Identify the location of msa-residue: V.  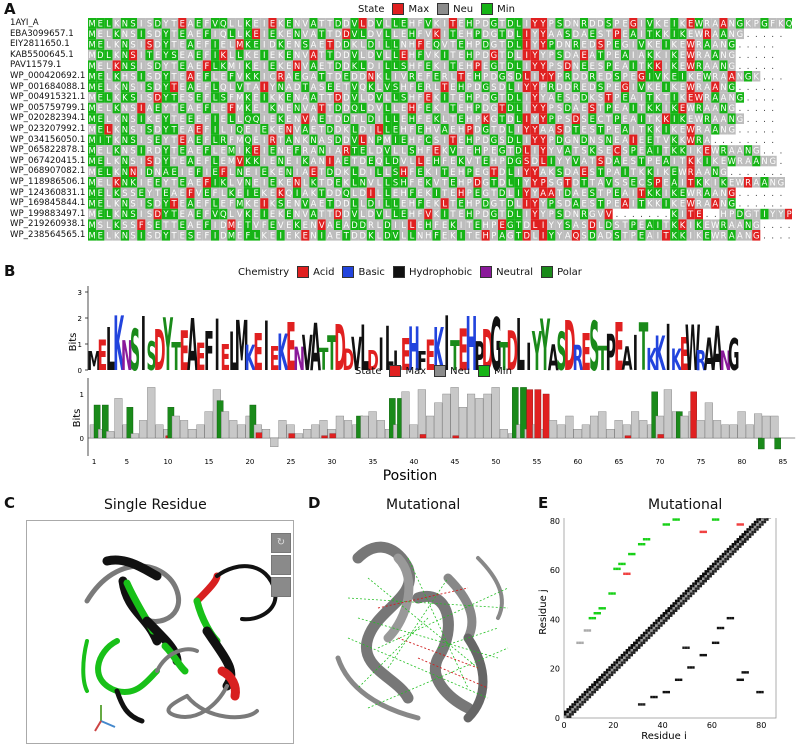
(642, 45).